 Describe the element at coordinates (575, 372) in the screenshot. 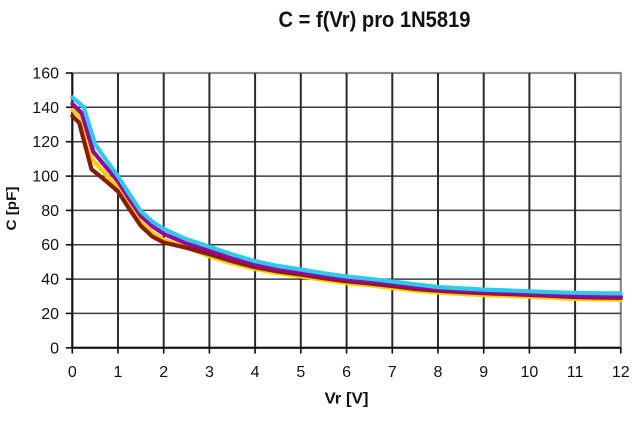

I see `svg-text: 11` at that location.